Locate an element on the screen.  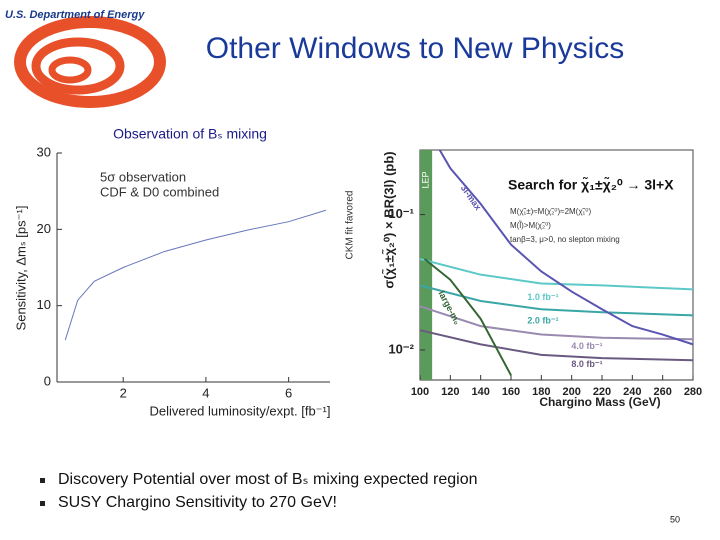
x-tick-label: 220 is located at coordinates (602, 392).